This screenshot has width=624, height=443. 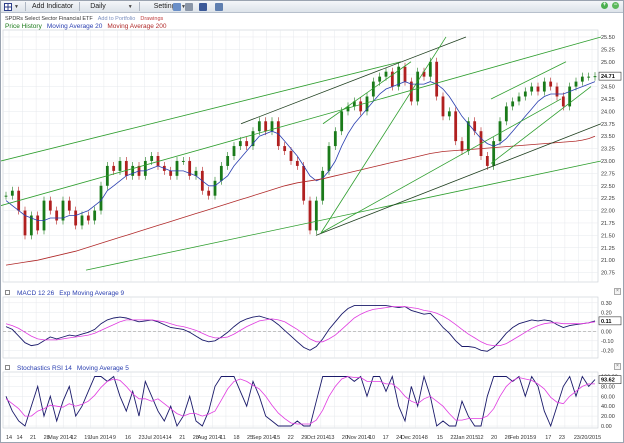 What do you see at coordinates (608, 174) in the screenshot?
I see `y-tick-label: 22.75` at bounding box center [608, 174].